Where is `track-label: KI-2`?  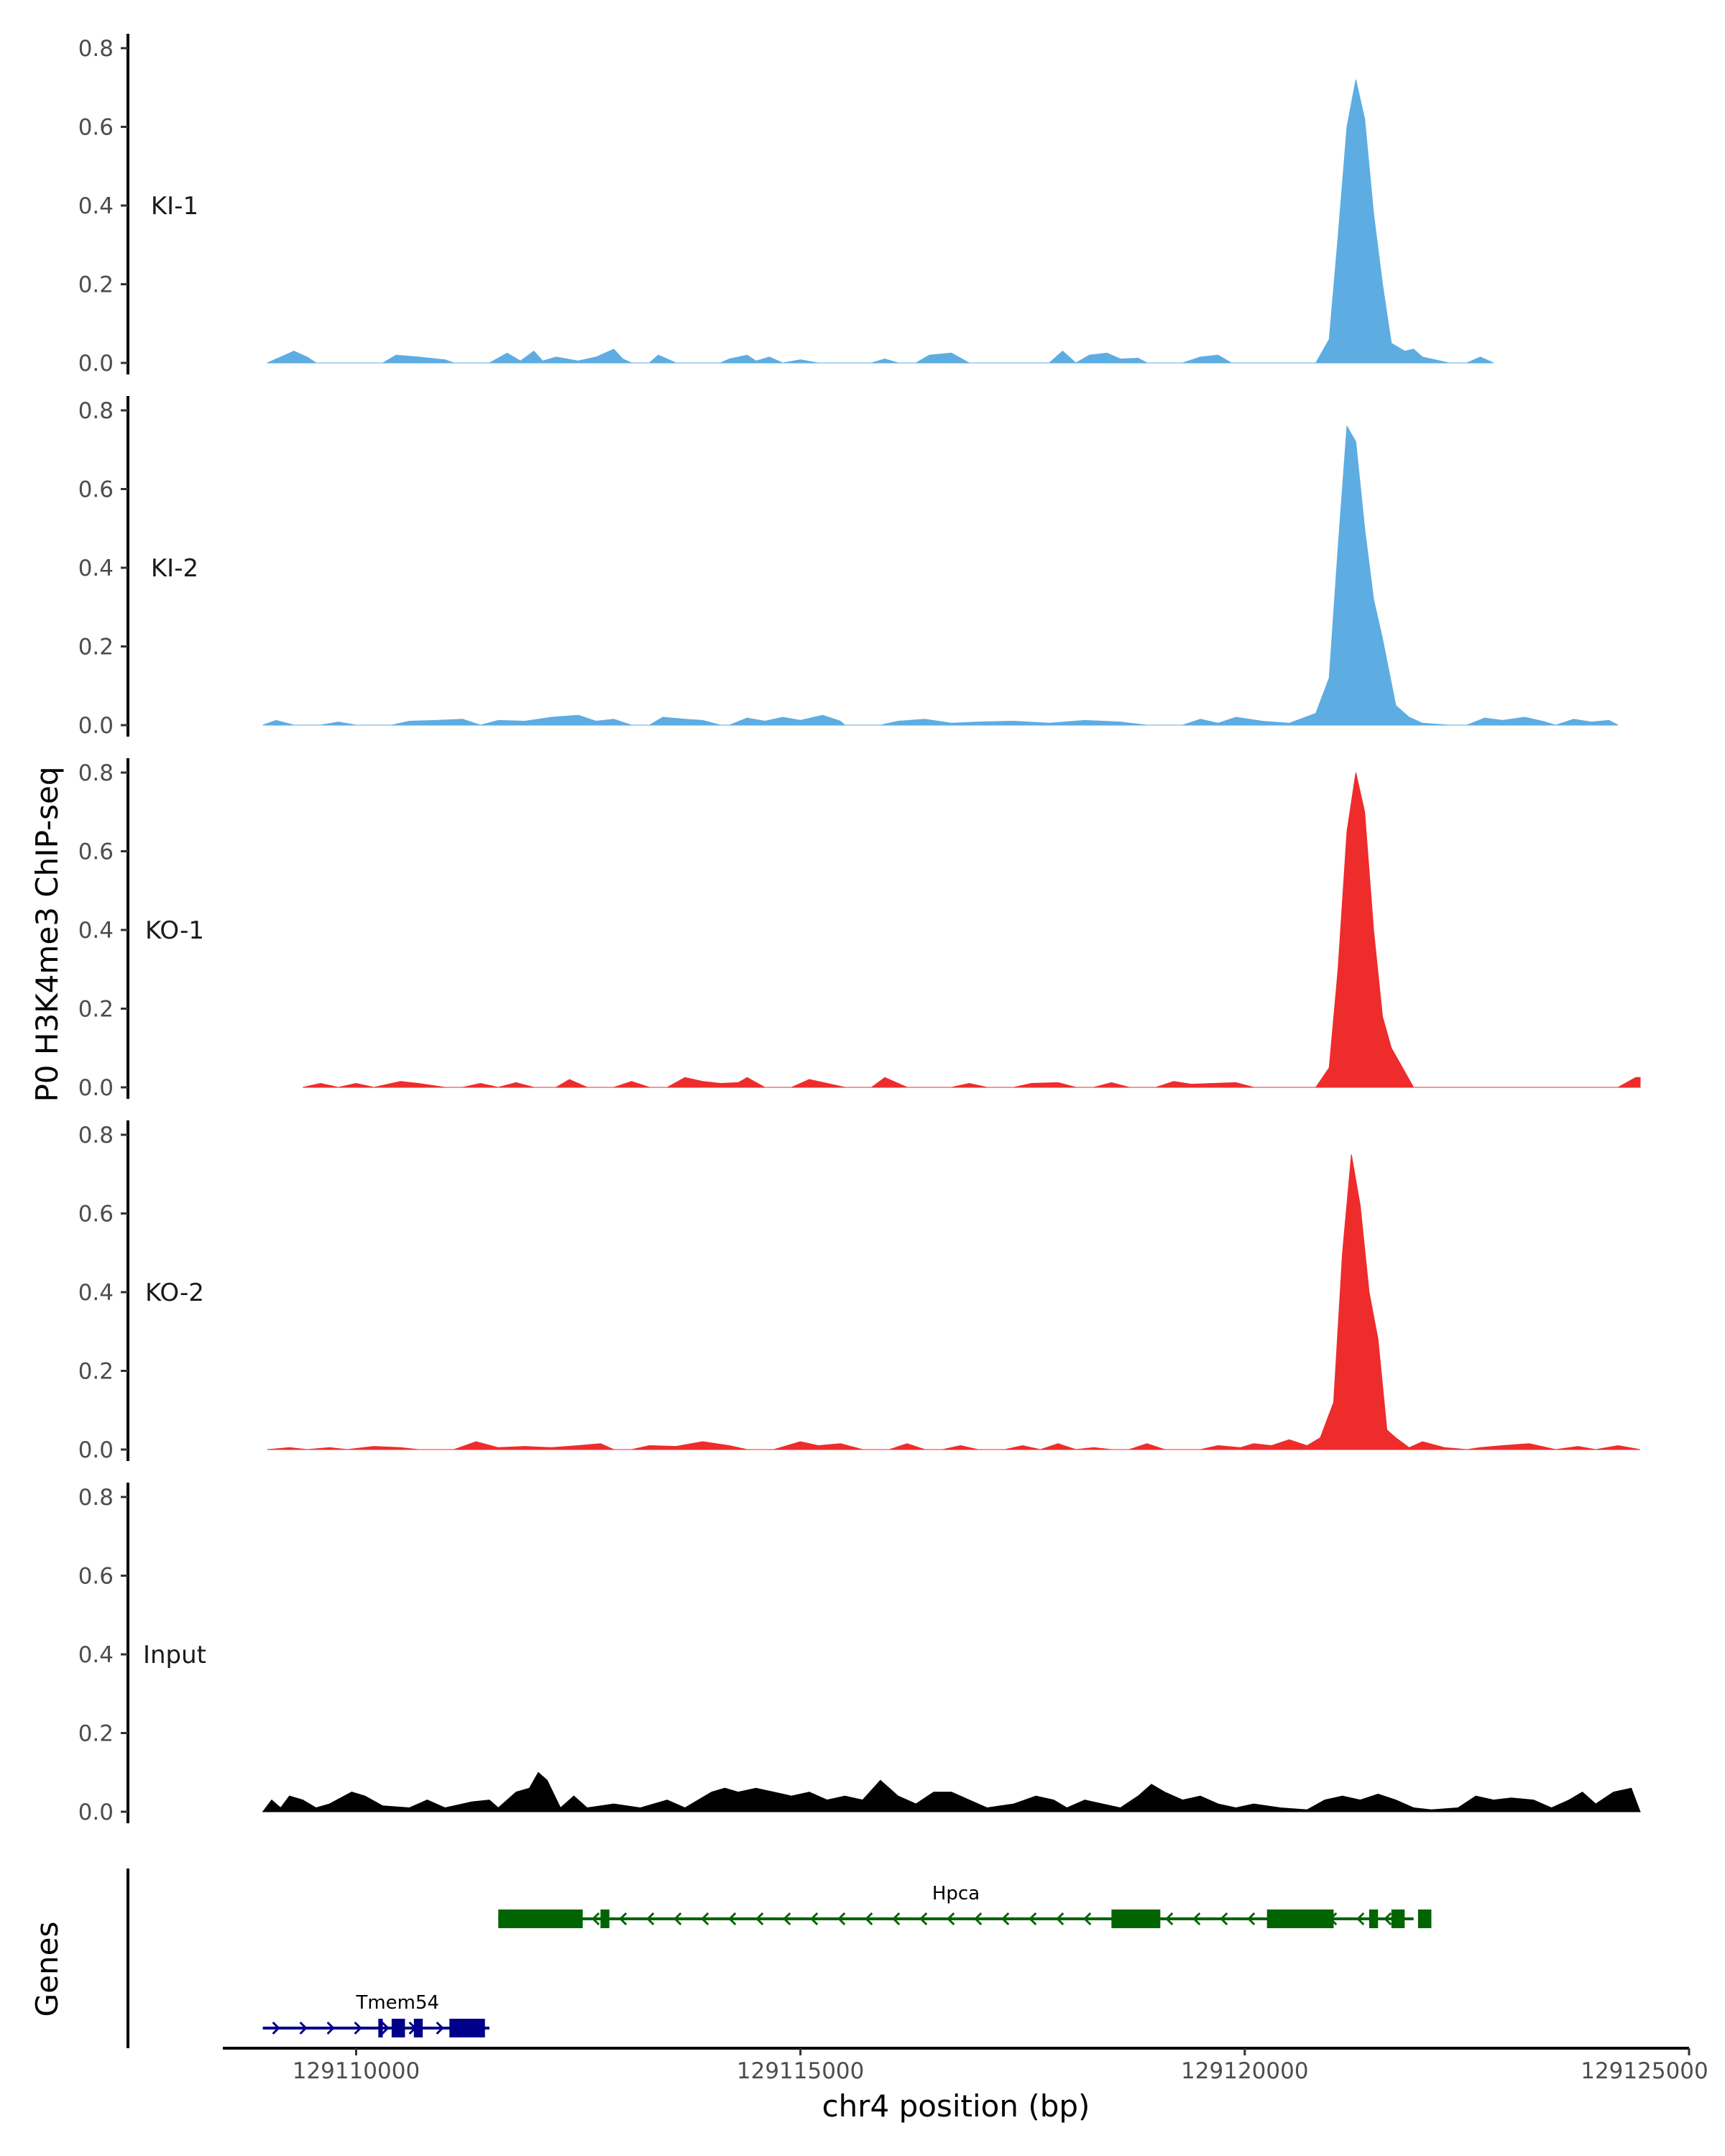 track-label: KI-2 is located at coordinates (174, 568).